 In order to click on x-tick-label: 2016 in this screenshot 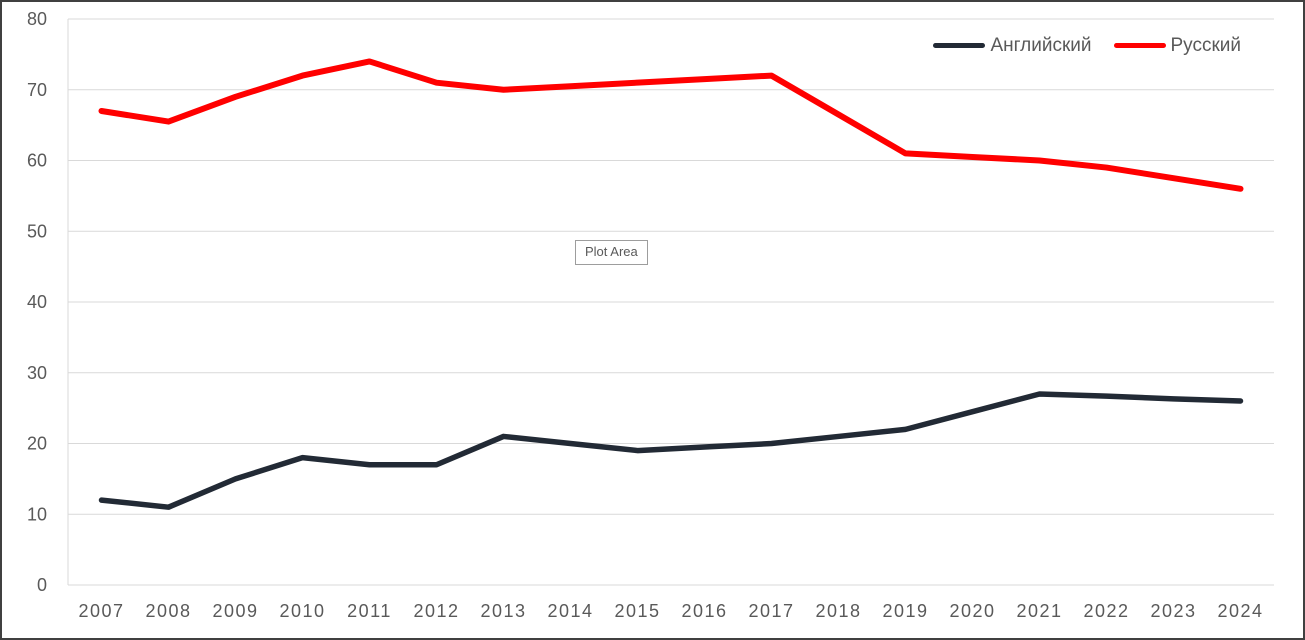, I will do `click(704, 611)`.